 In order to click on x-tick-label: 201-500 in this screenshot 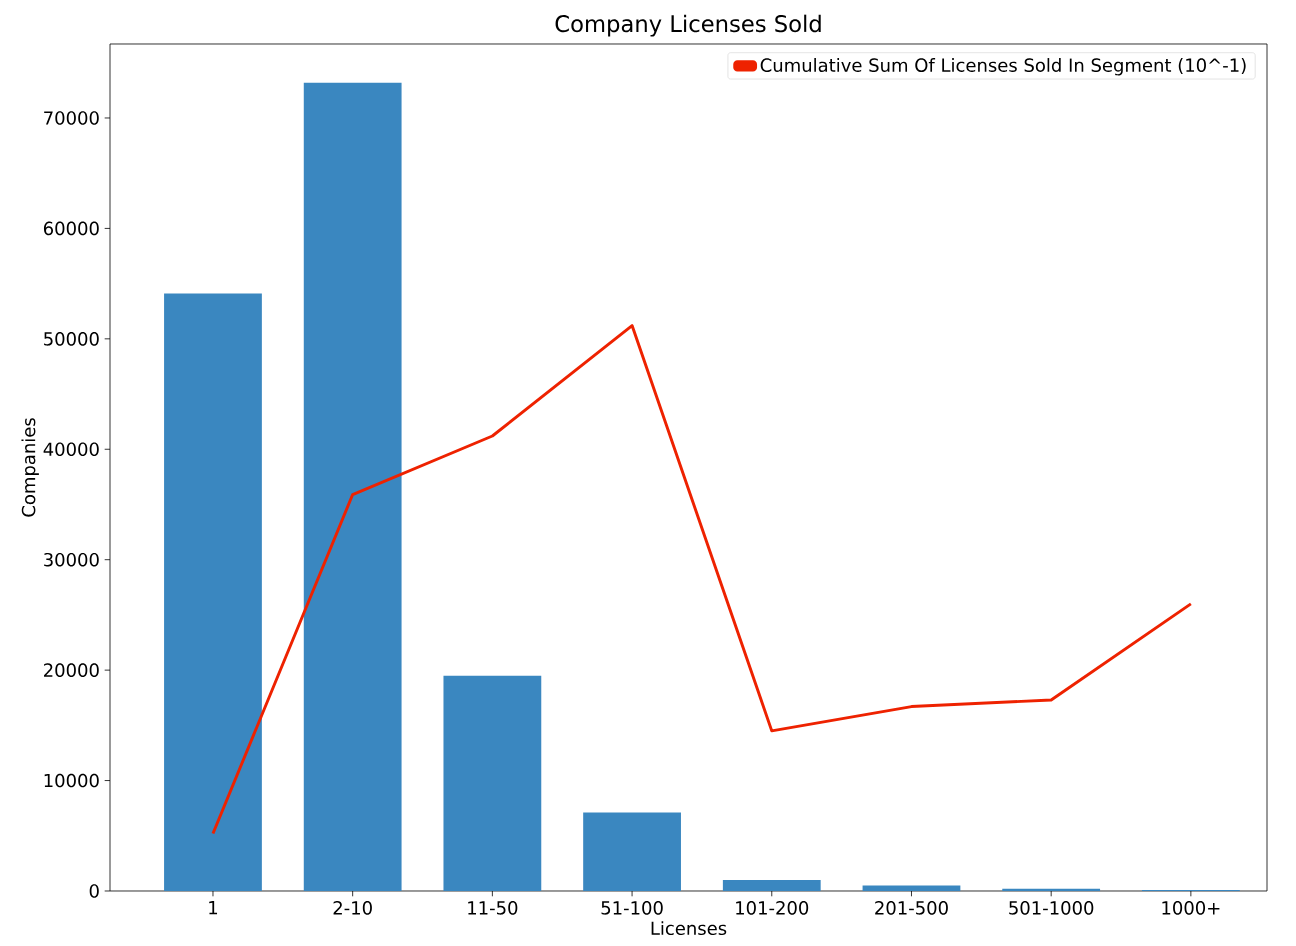, I will do `click(911, 908)`.